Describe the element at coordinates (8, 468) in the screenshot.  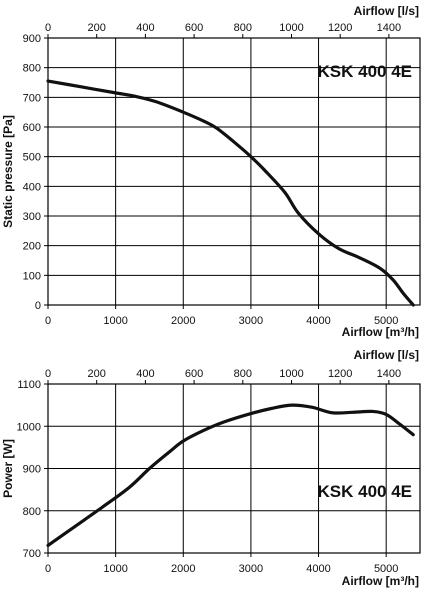
I see `y-axis-label: Power [W]` at that location.